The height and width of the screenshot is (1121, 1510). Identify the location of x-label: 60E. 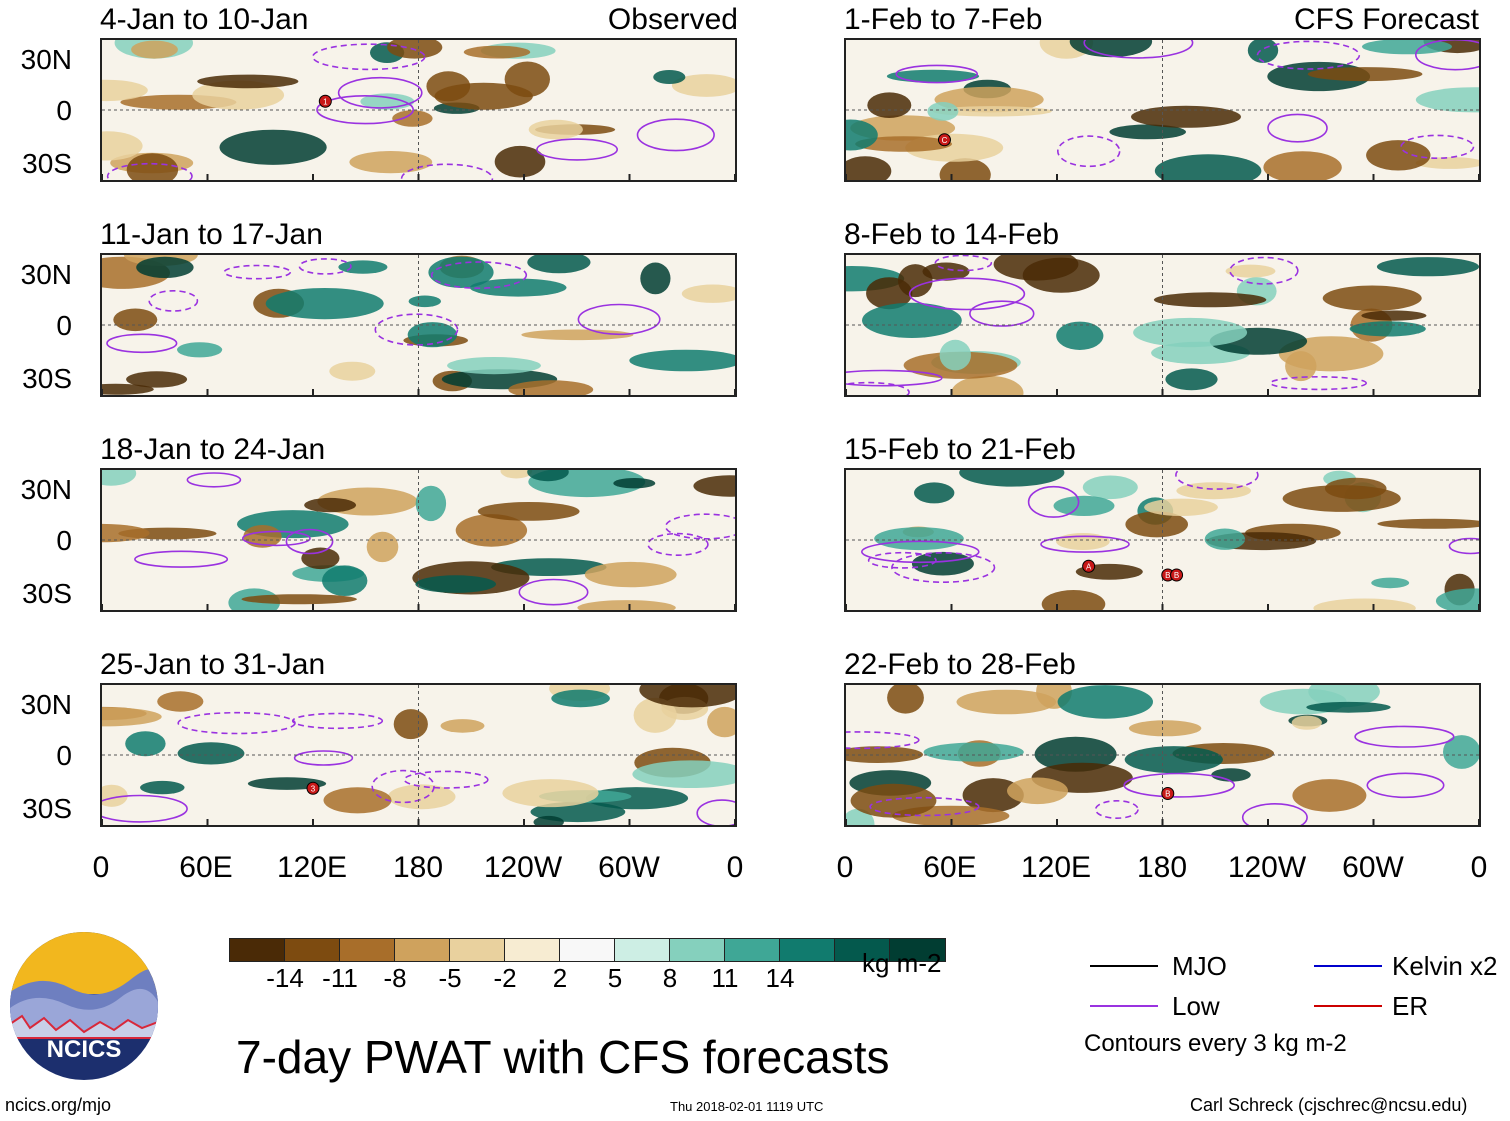
(206, 867).